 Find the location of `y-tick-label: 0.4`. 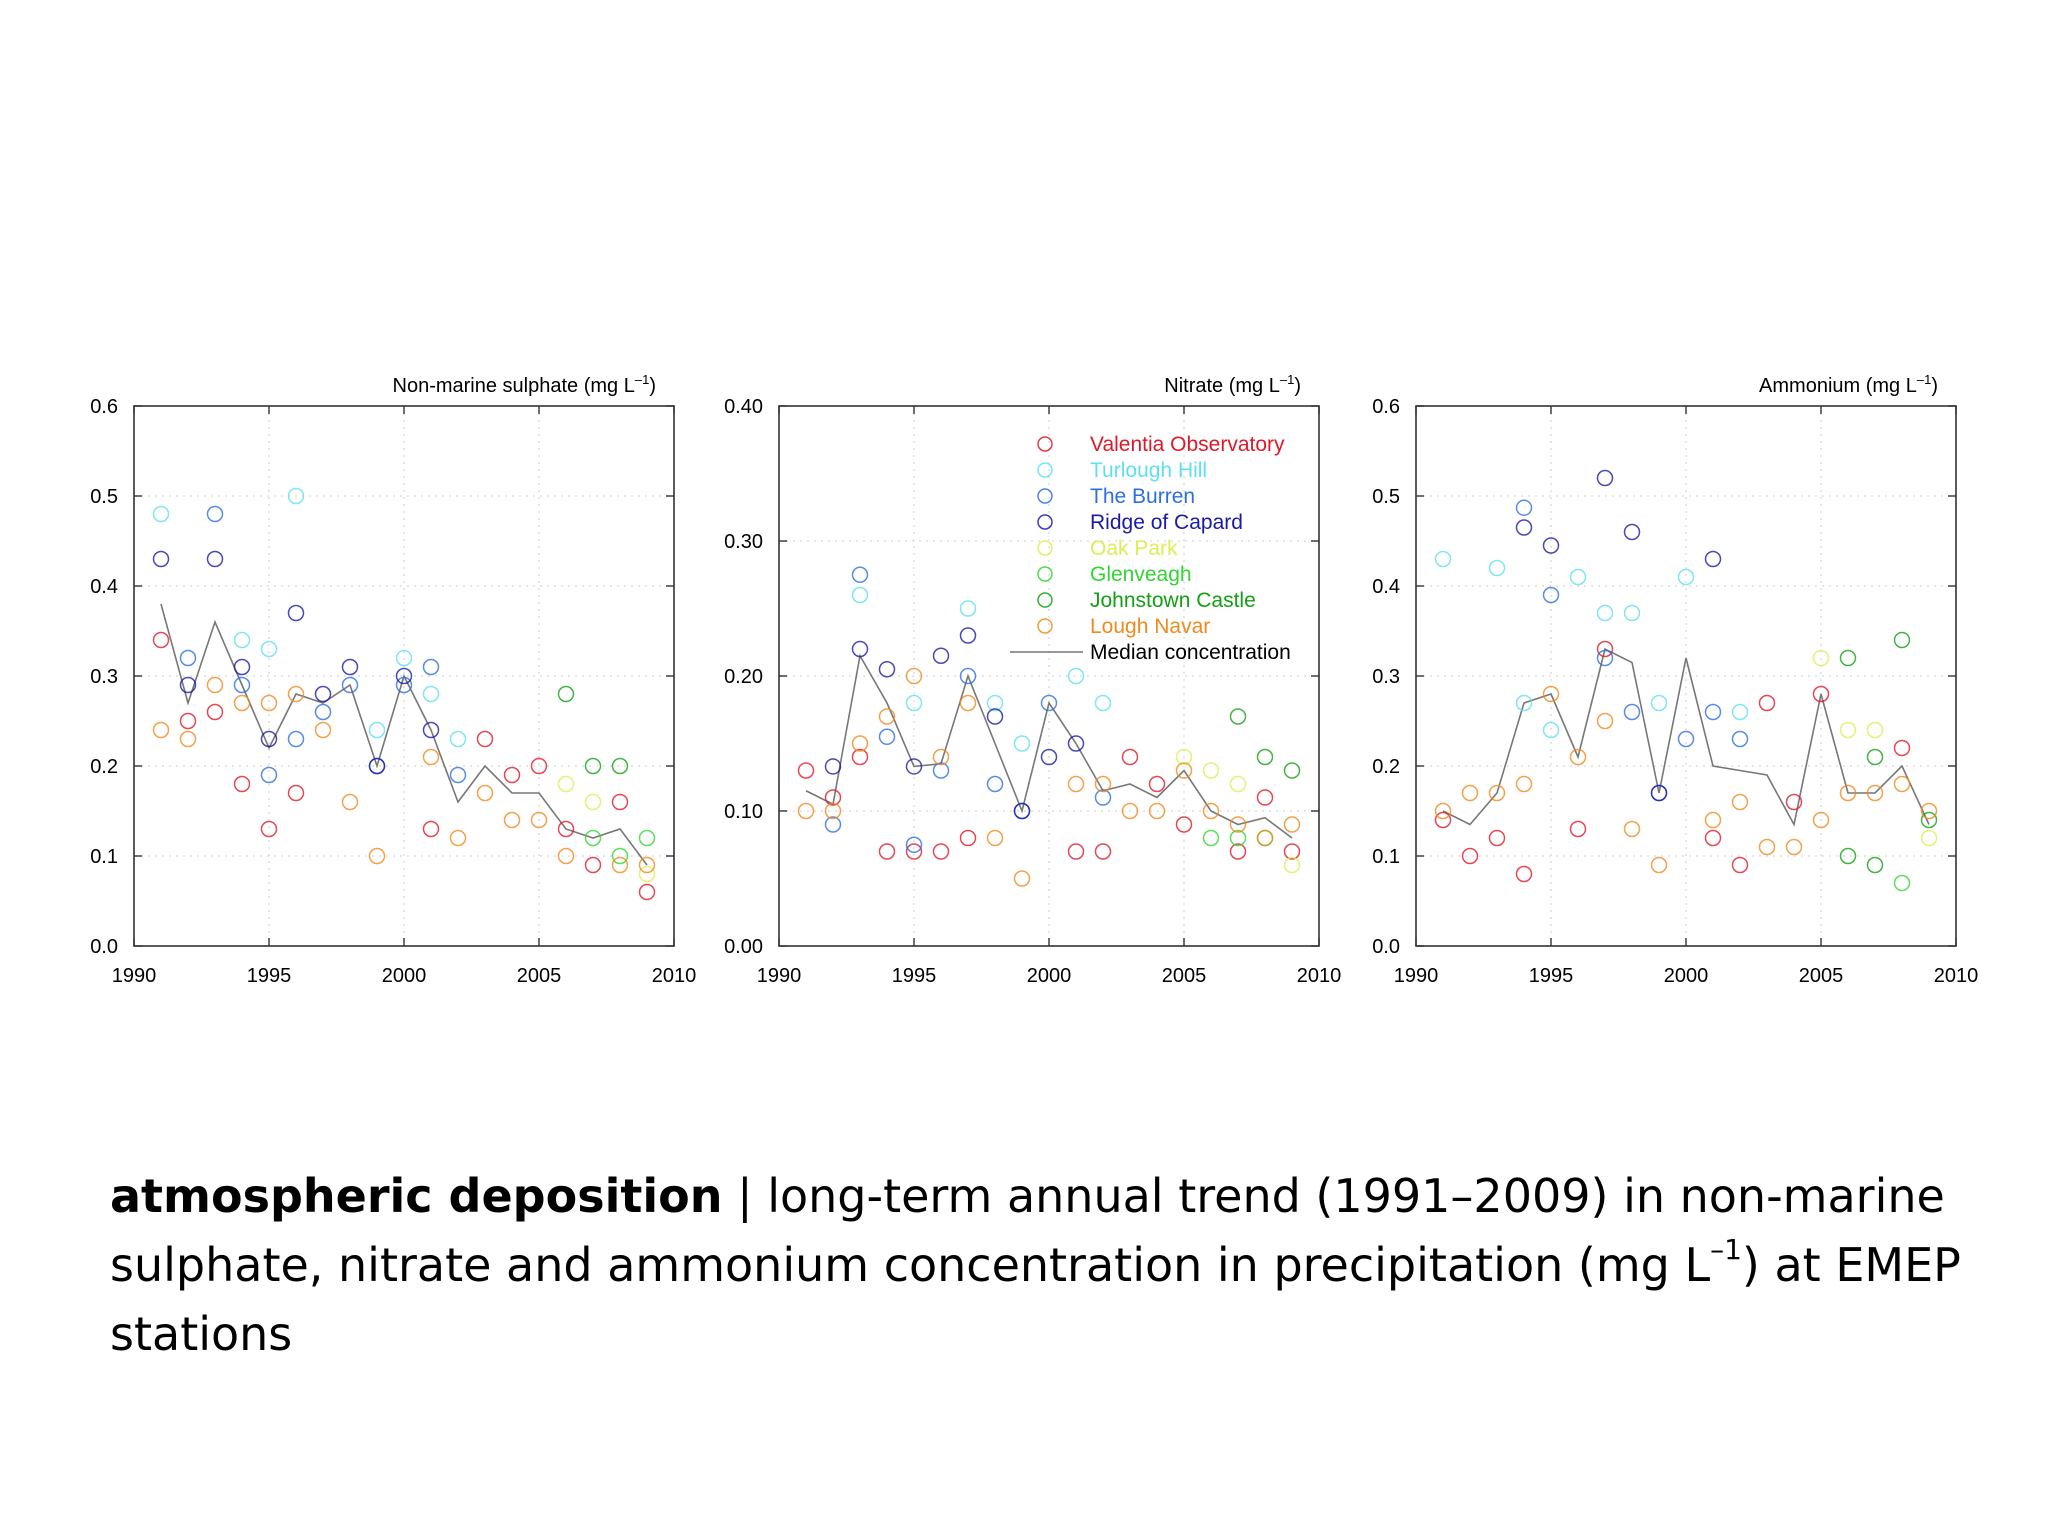

y-tick-label: 0.4 is located at coordinates (1386, 587).